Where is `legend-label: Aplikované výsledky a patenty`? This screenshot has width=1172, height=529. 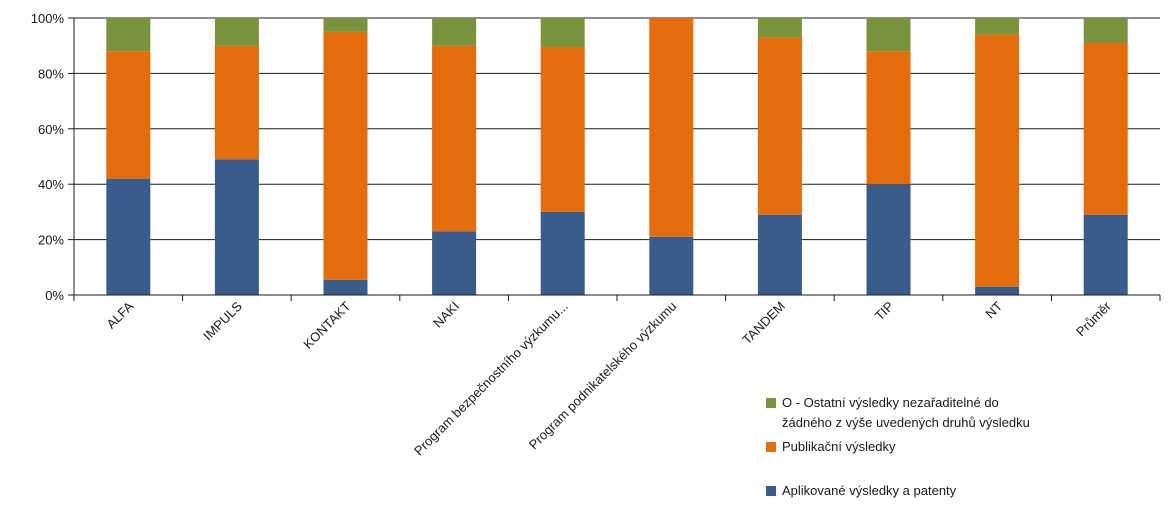 legend-label: Aplikované výsledky a patenty is located at coordinates (869, 490).